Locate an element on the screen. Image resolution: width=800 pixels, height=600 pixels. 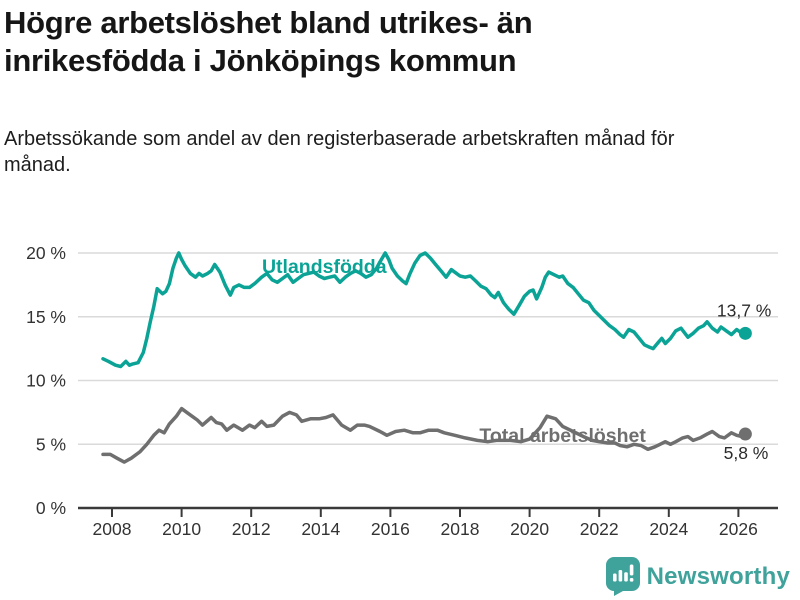
y-axis-label: 15 % is located at coordinates (46, 317).